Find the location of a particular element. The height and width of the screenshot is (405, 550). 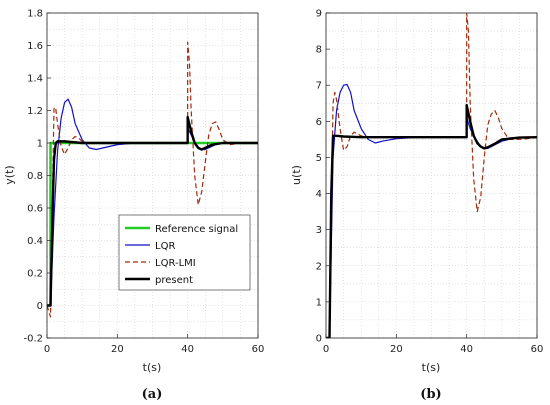

panel-label-a: (a) is located at coordinates (152, 394).